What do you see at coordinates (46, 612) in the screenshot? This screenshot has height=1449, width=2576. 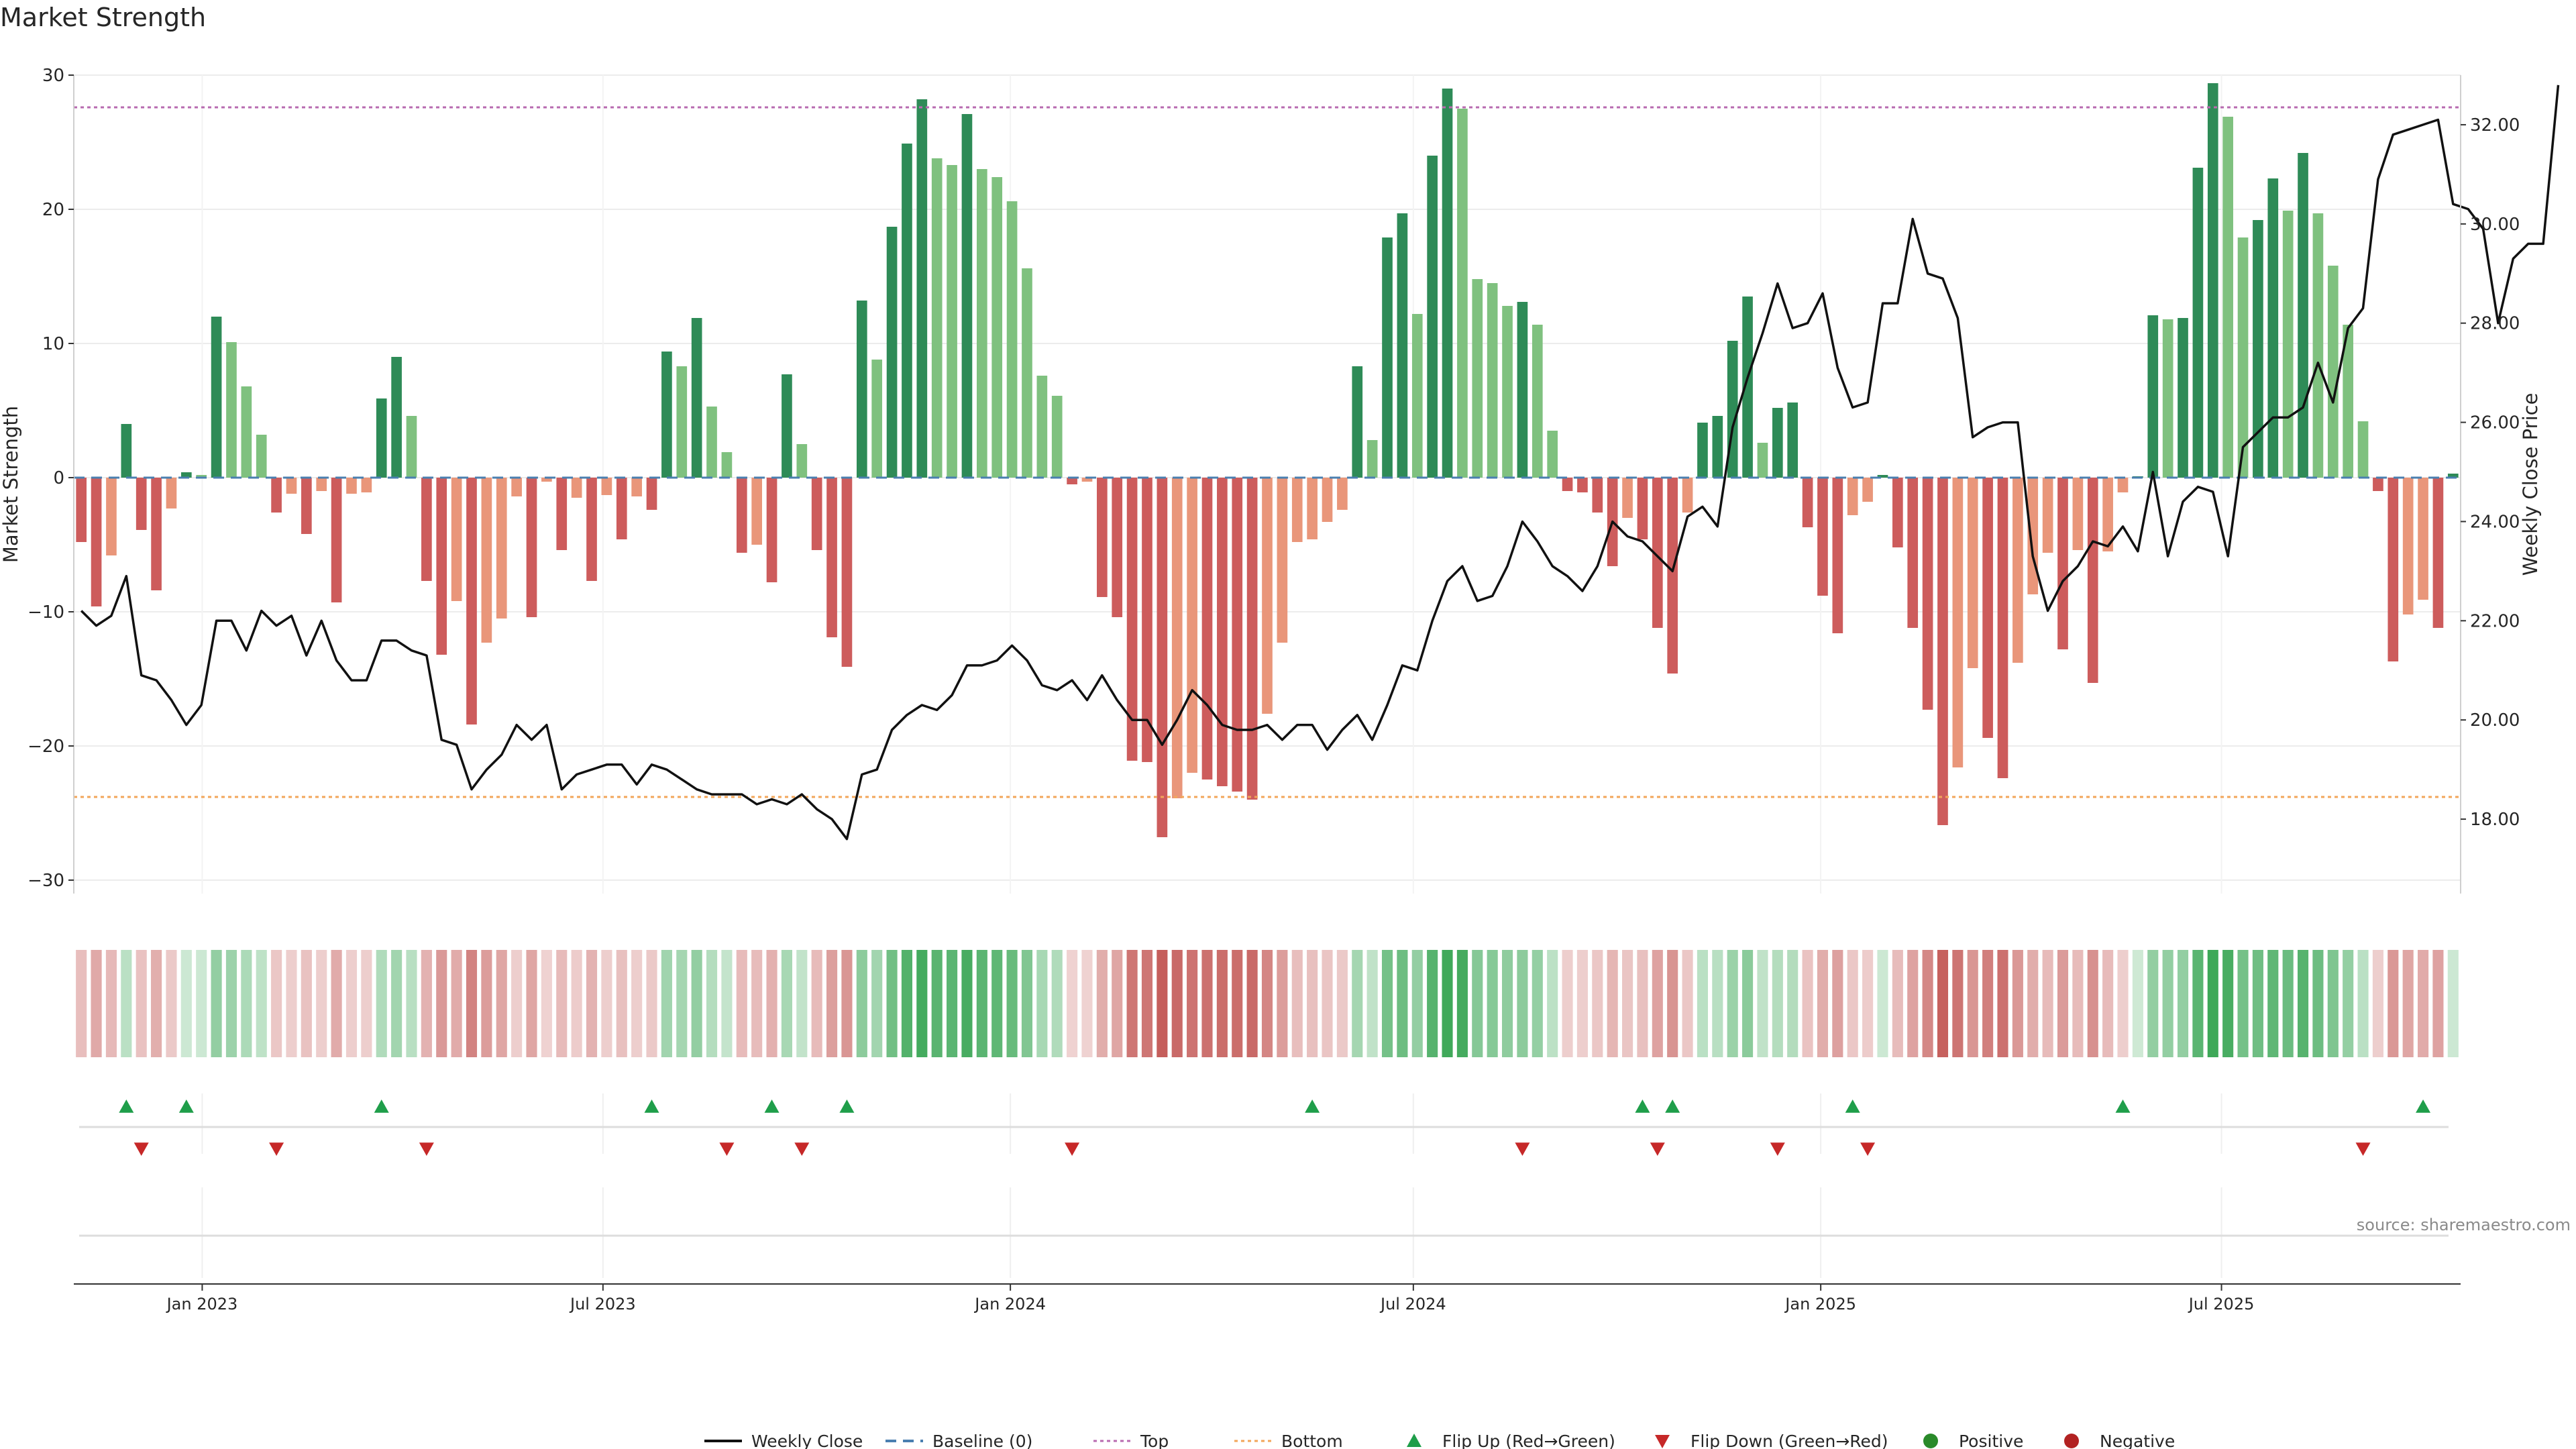 I see `y-tick-label: −10` at bounding box center [46, 612].